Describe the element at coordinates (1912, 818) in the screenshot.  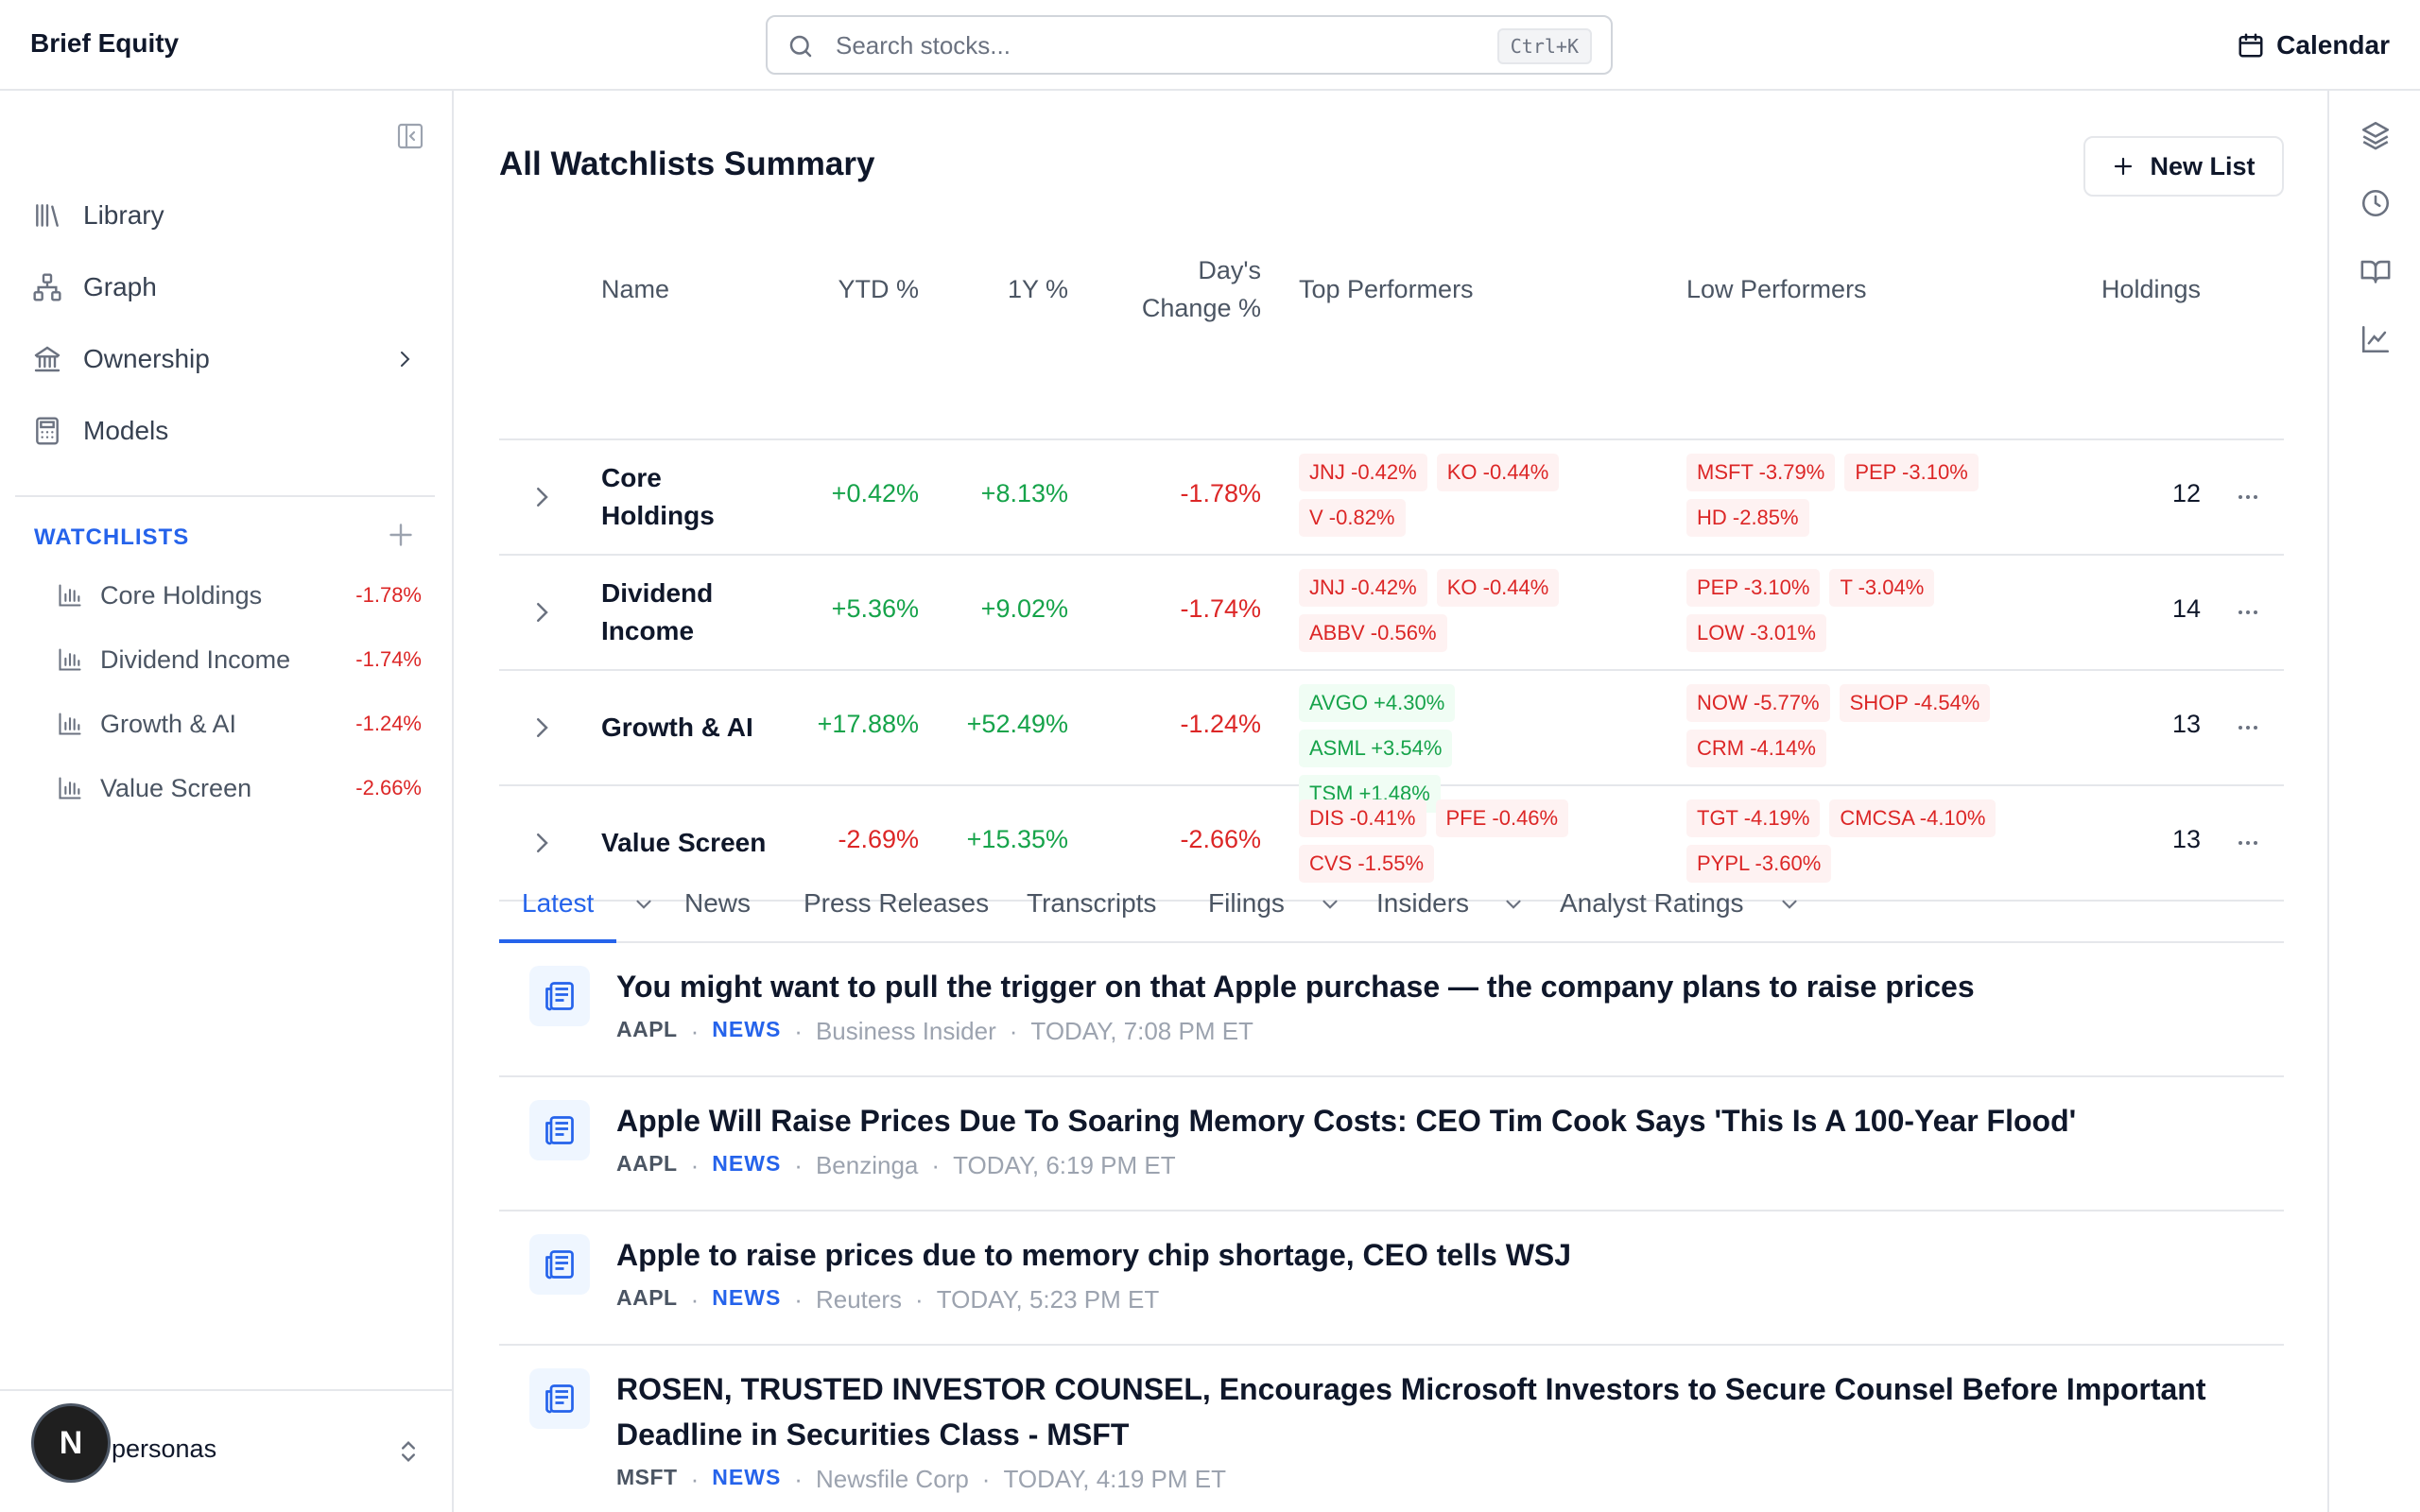
I see `performer-chip: CMCSA -4.10%` at that location.